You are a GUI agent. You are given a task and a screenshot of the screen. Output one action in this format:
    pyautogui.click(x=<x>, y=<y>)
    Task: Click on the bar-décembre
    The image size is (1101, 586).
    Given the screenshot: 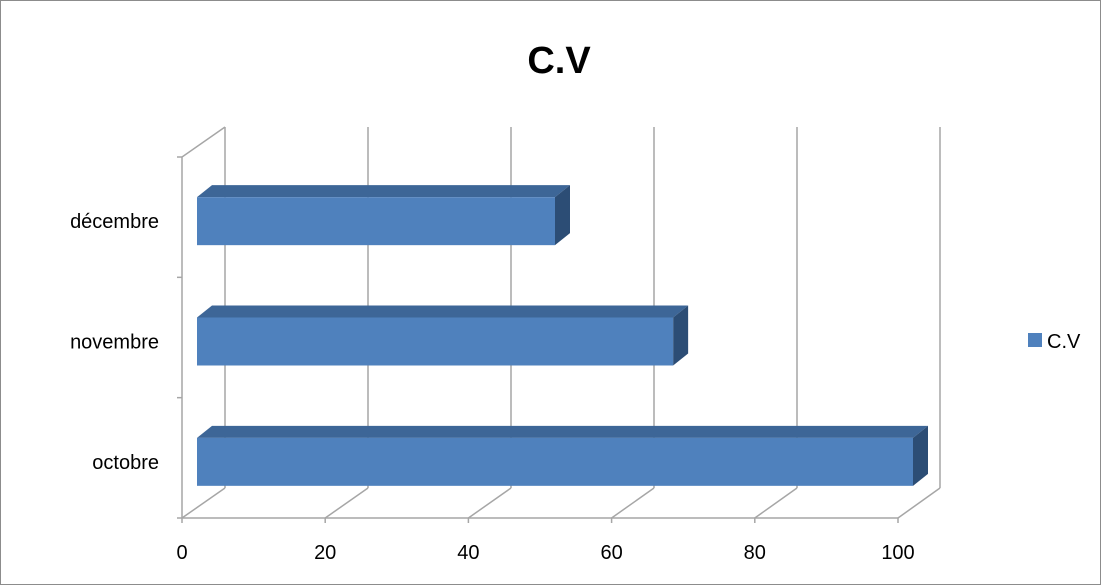 What is the action you would take?
    pyautogui.click(x=383, y=215)
    